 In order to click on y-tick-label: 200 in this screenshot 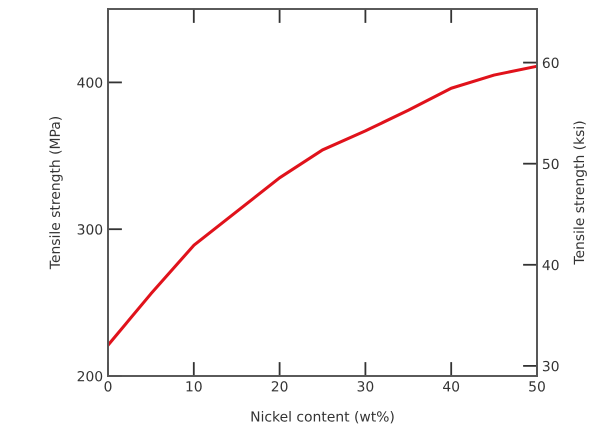, I will do `click(90, 376)`.